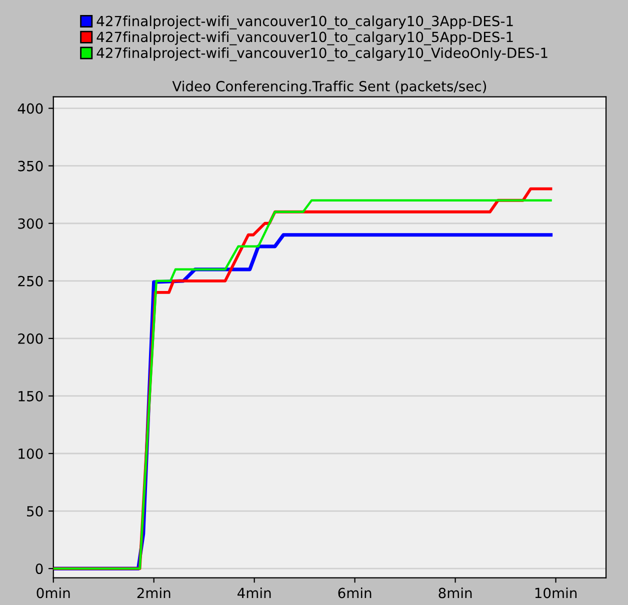 The height and width of the screenshot is (605, 628). What do you see at coordinates (30, 338) in the screenshot?
I see `y-tick-label: 200` at bounding box center [30, 338].